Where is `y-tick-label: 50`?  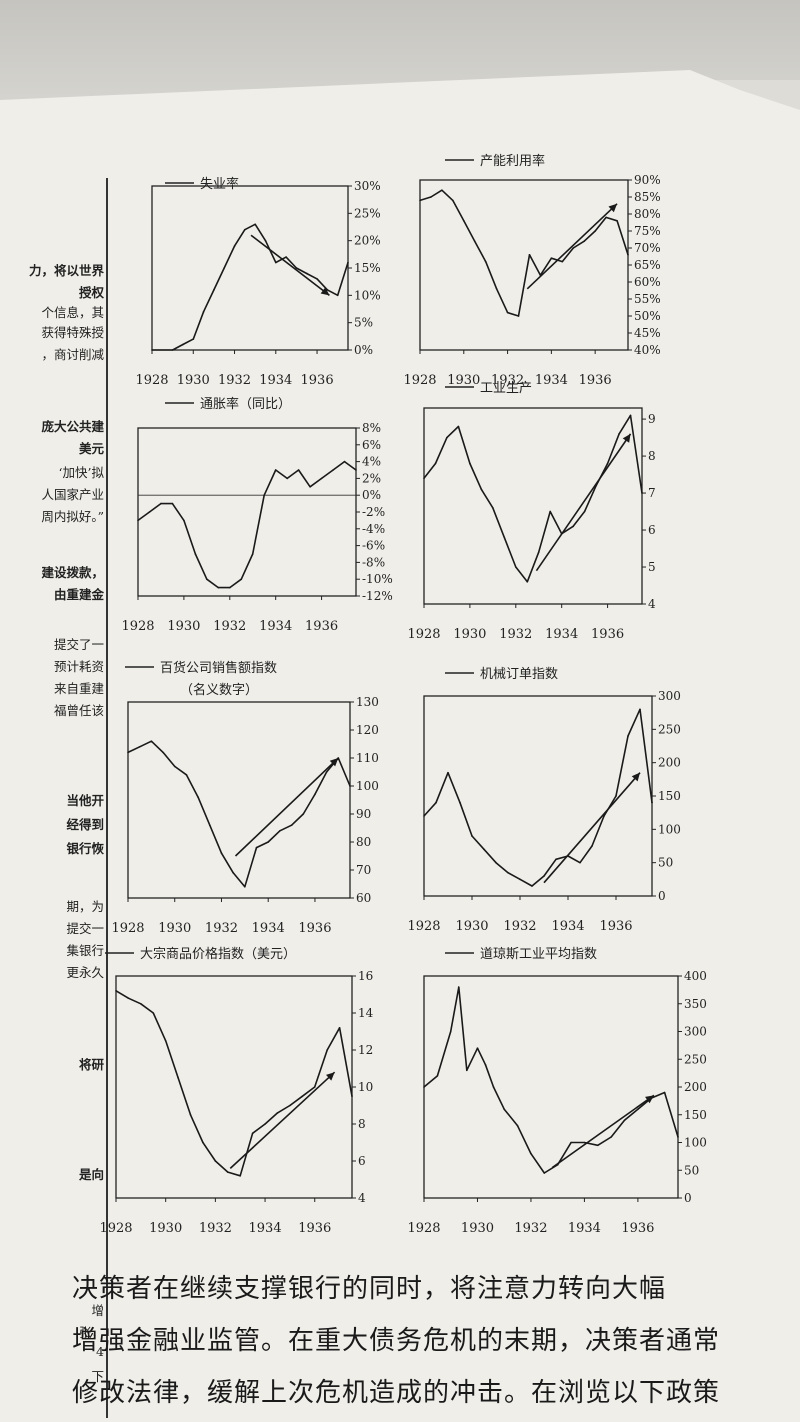 y-tick-label: 50 is located at coordinates (691, 1170).